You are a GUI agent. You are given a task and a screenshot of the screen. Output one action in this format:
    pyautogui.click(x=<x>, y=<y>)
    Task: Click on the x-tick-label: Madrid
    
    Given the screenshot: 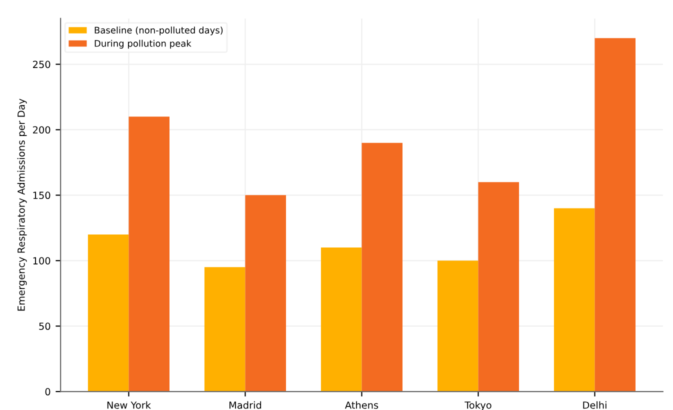 What is the action you would take?
    pyautogui.click(x=245, y=405)
    